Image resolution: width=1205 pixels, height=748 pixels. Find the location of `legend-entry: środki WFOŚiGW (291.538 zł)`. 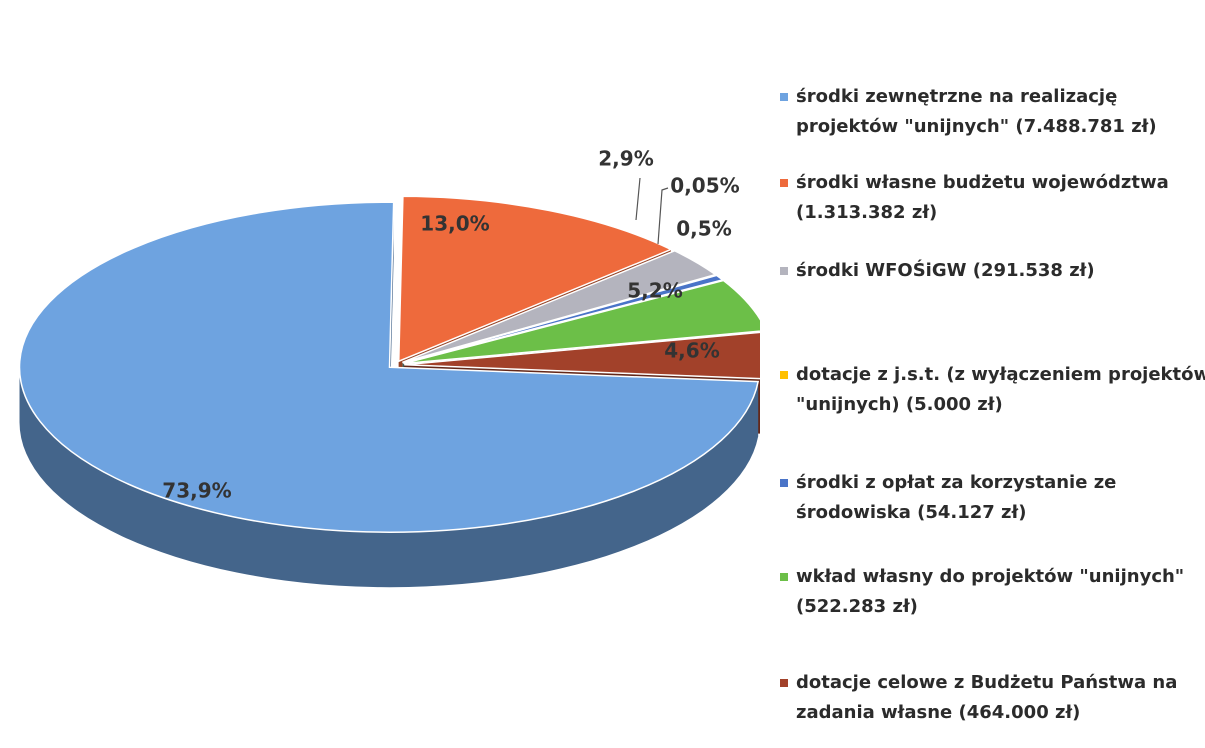

legend-entry: środki WFOŚiGW (291.538 zł) is located at coordinates (992, 271).